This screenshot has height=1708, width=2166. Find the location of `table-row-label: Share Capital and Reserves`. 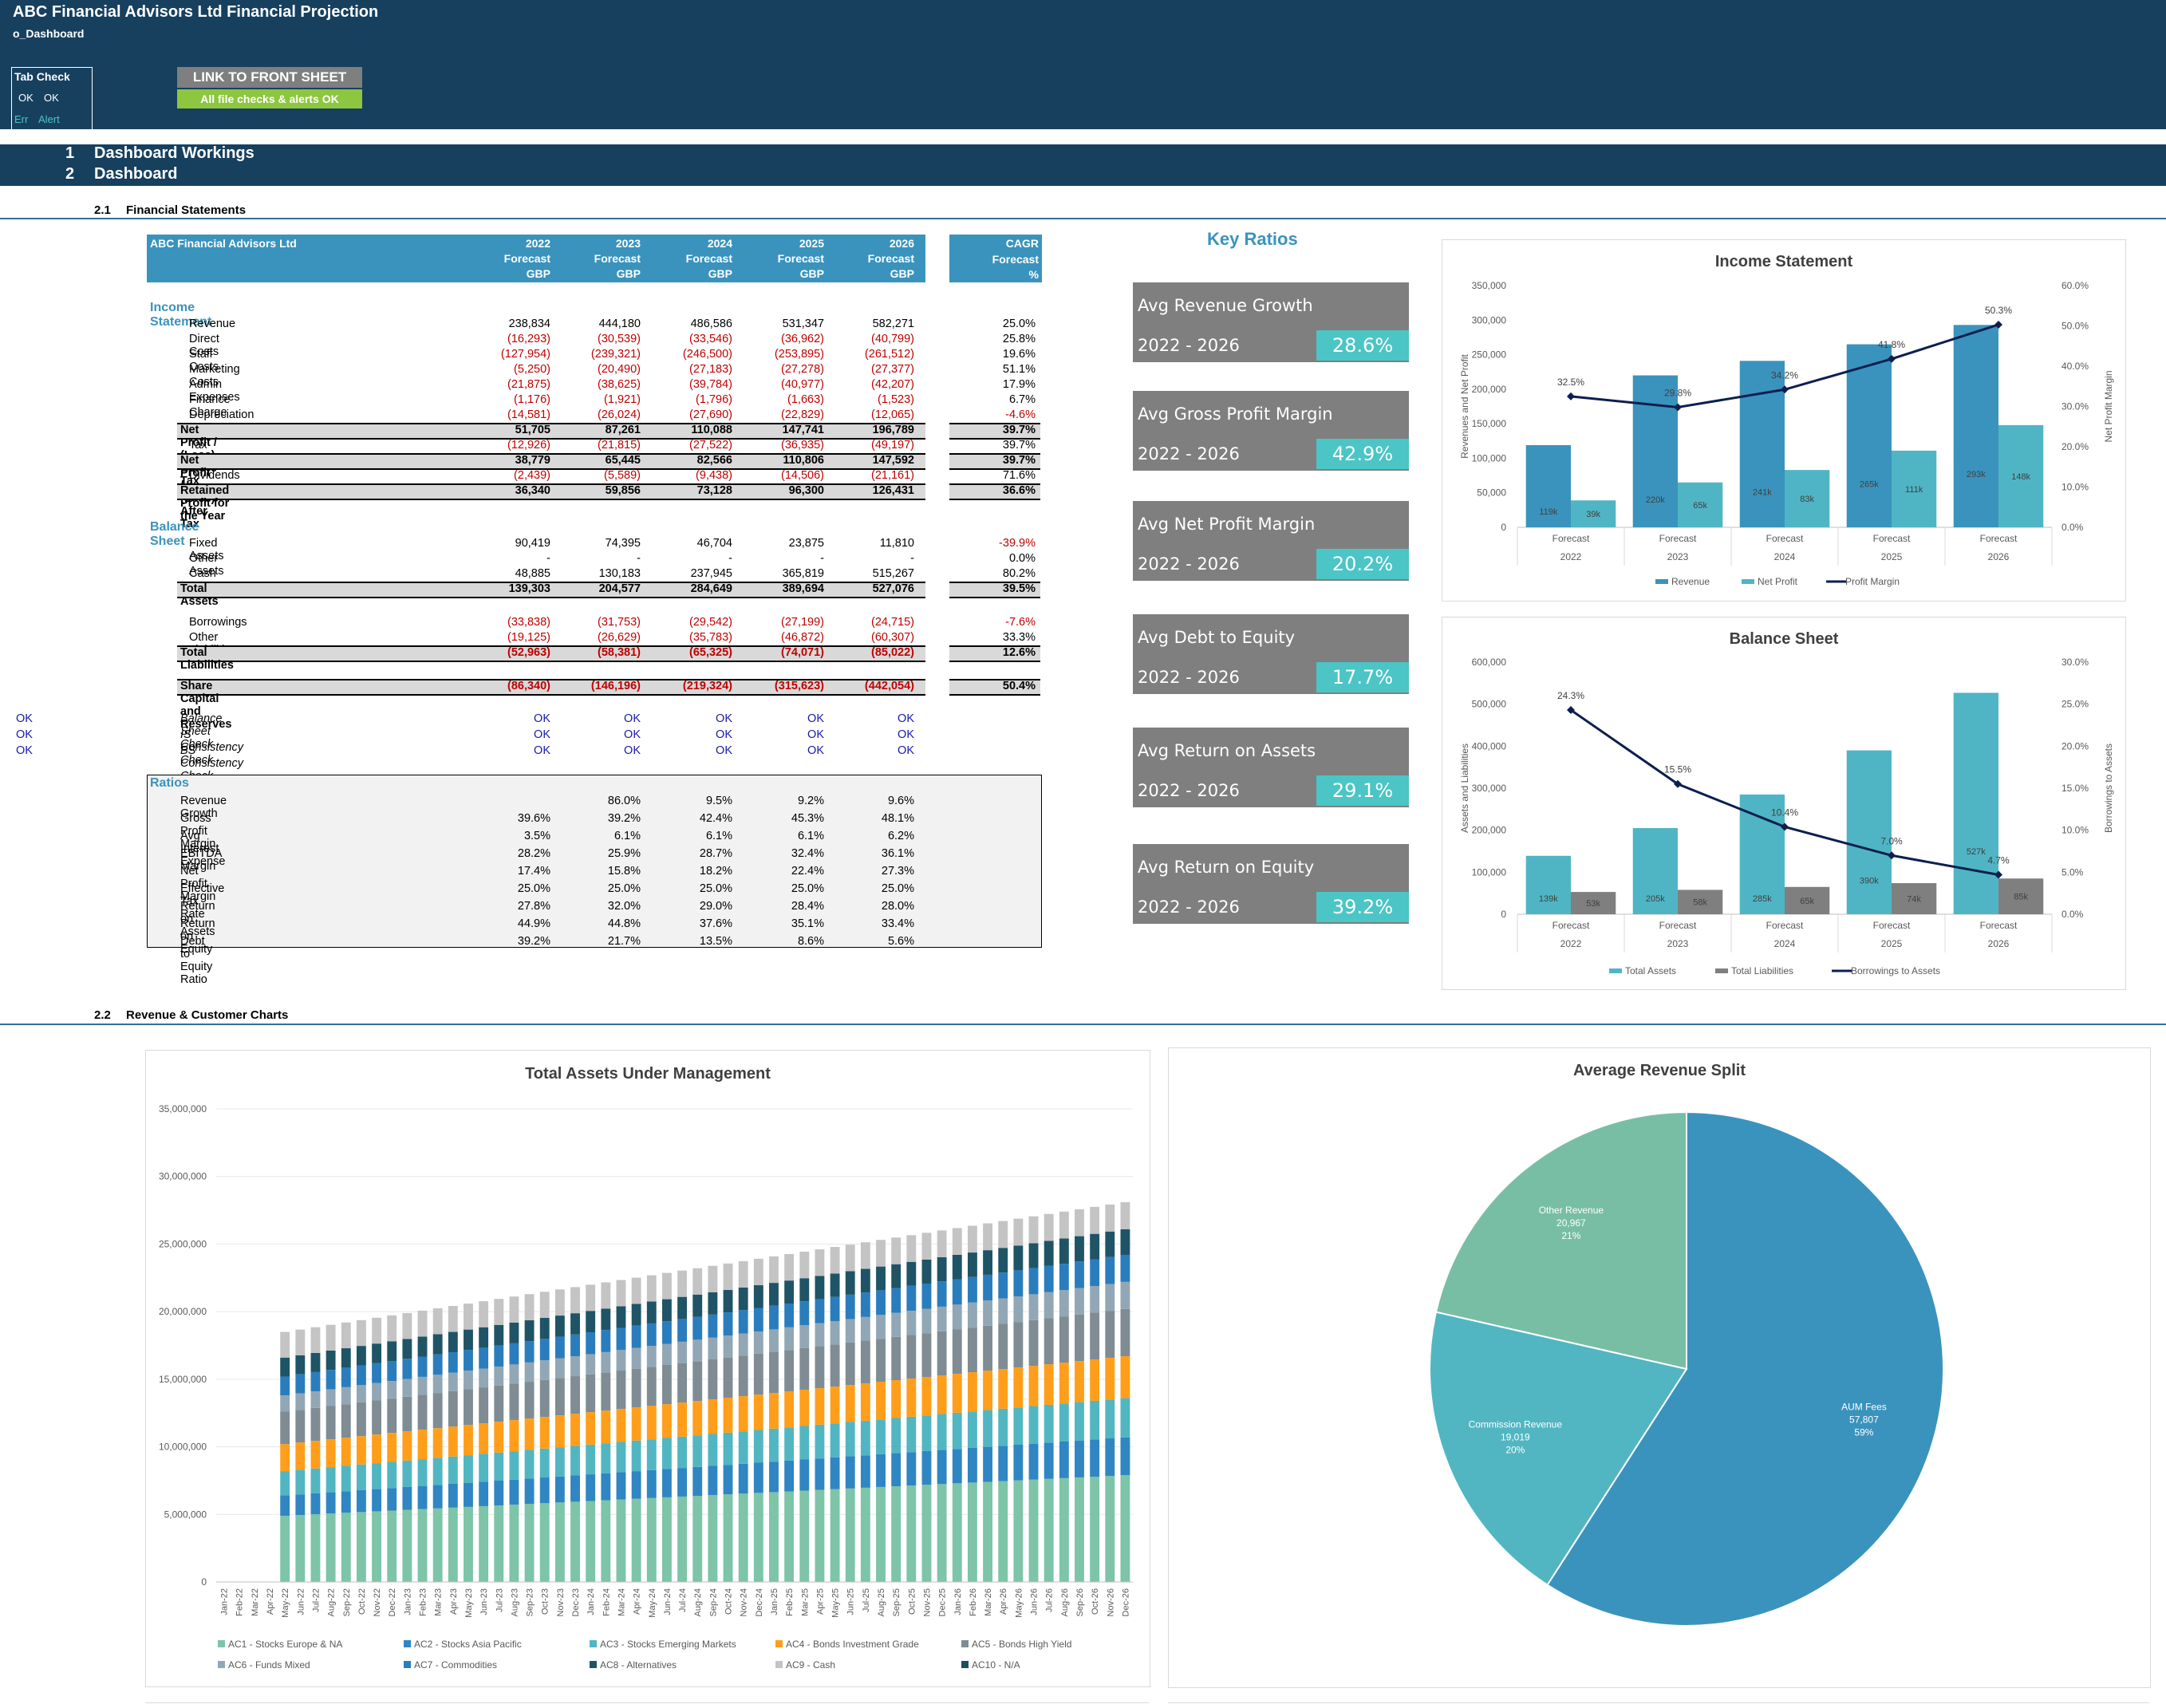

table-row-label: Share Capital and Reserves is located at coordinates (206, 705).